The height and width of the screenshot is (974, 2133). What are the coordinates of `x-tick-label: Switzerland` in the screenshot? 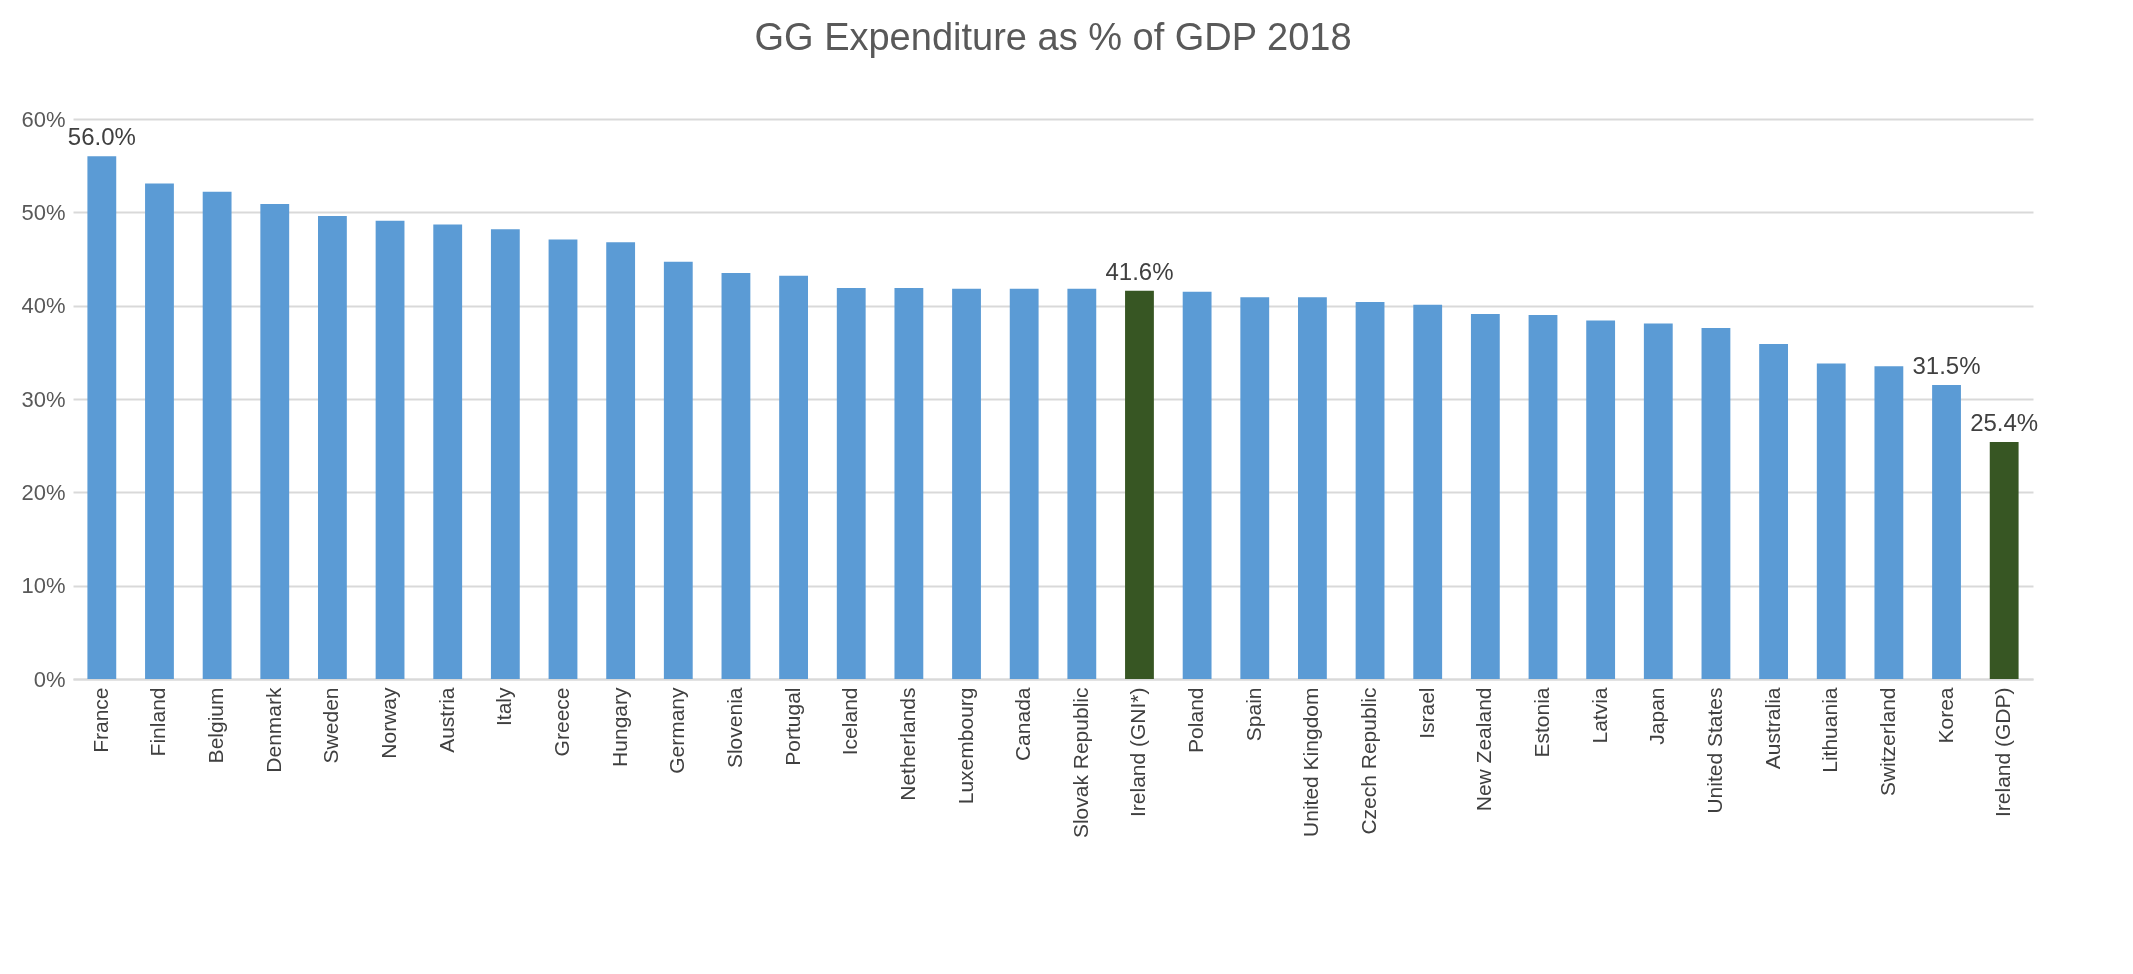 It's located at (1887, 742).